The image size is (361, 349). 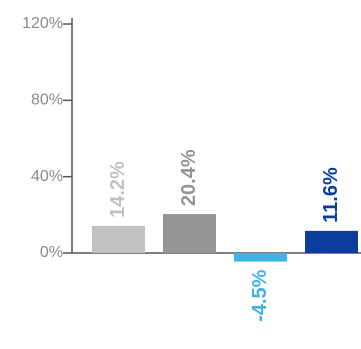 I want to click on y-tick-label: 80%, so click(x=47, y=100).